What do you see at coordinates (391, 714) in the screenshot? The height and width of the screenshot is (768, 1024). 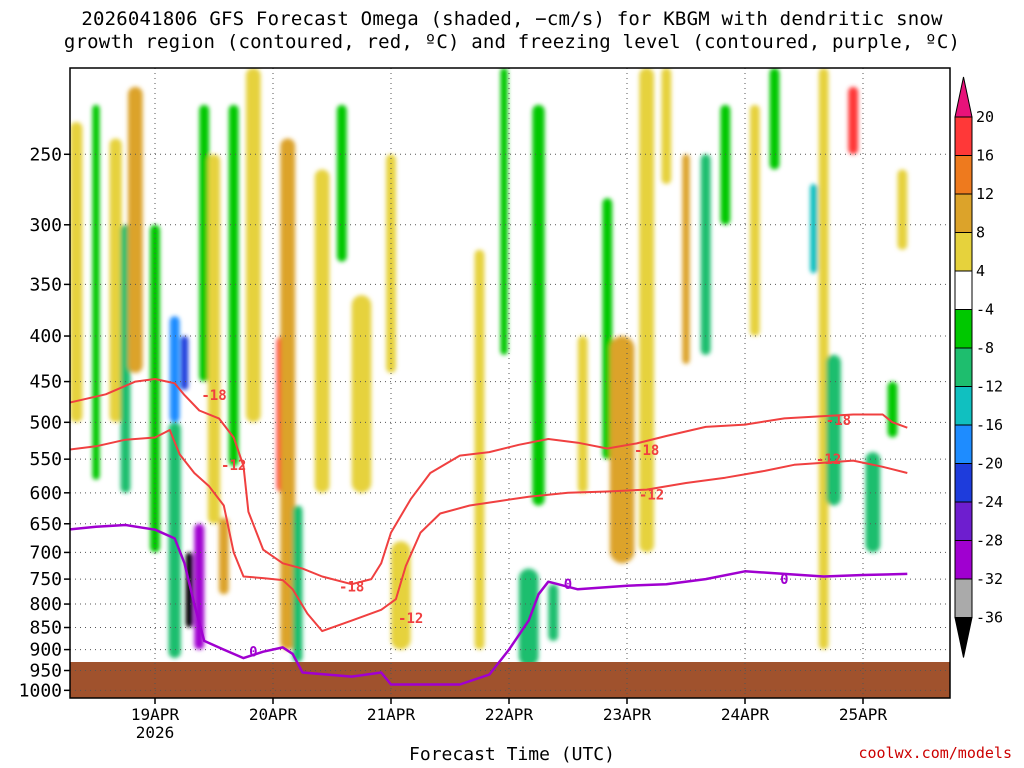 I see `x-tick-label: 21APR` at bounding box center [391, 714].